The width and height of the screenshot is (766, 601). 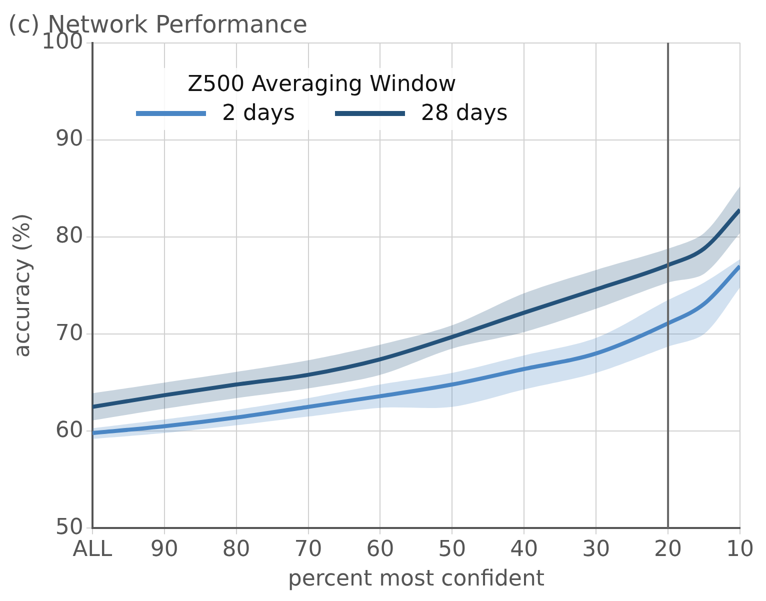 I want to click on y-tick-label: 60, so click(x=69, y=430).